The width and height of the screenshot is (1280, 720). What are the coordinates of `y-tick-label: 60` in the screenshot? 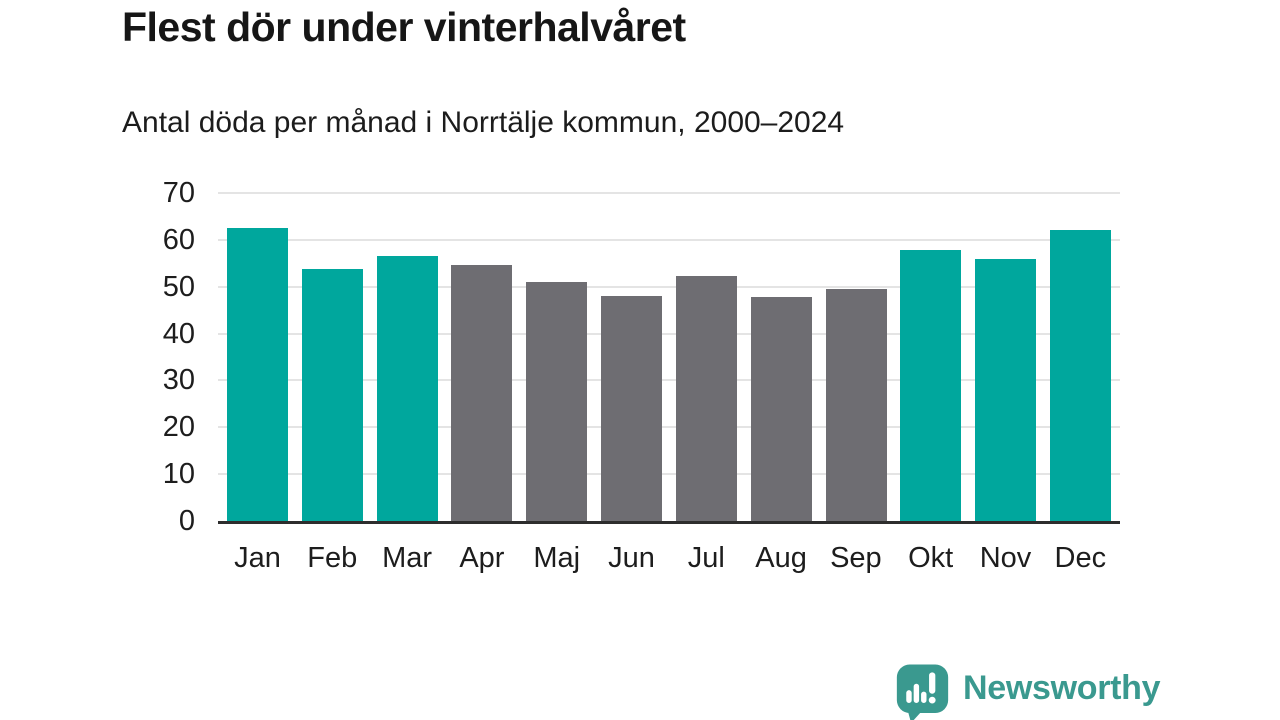 It's located at (178, 239).